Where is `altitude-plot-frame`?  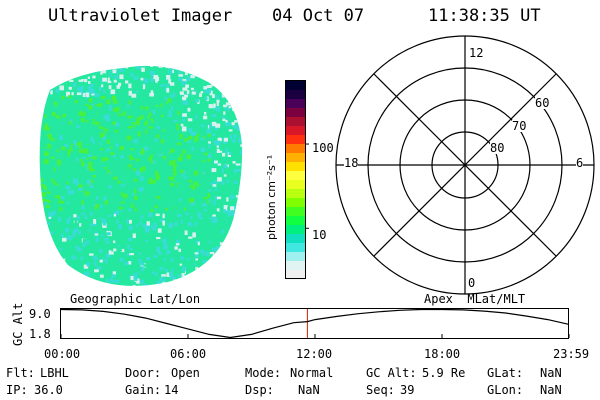 altitude-plot-frame is located at coordinates (314, 323).